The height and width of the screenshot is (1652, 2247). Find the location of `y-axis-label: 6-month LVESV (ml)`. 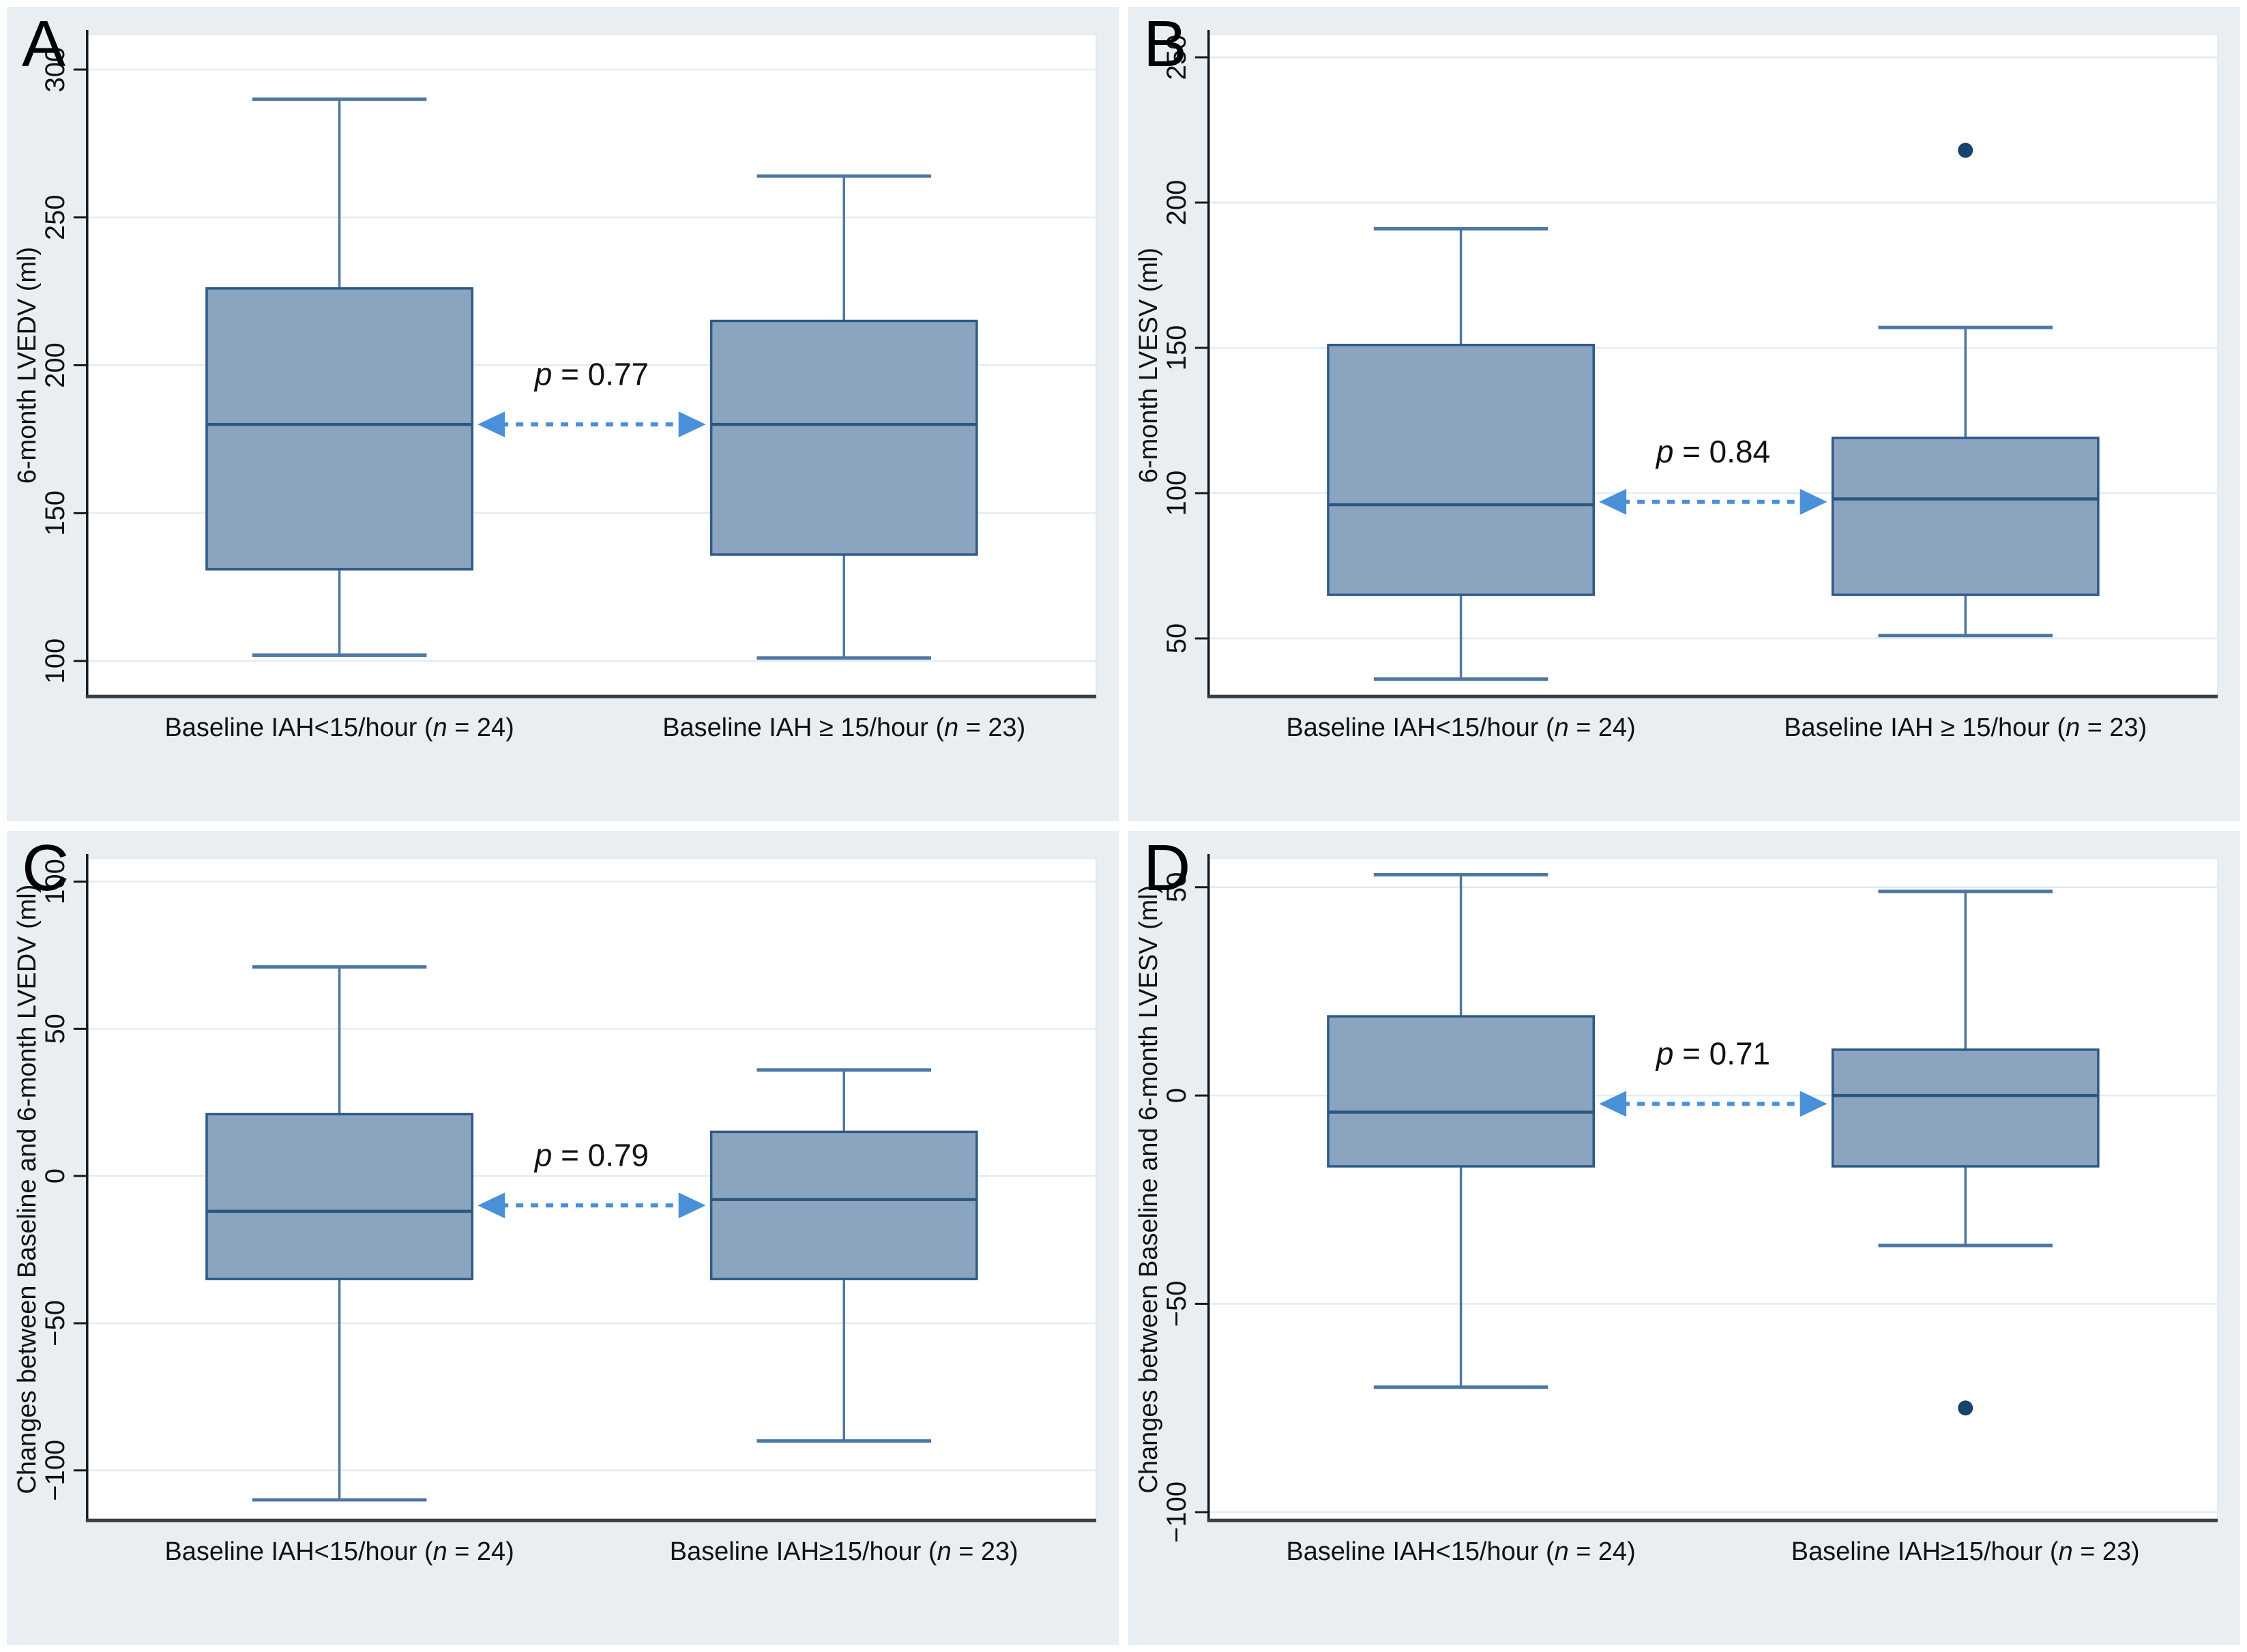

y-axis-label: 6-month LVESV (ml) is located at coordinates (1148, 365).